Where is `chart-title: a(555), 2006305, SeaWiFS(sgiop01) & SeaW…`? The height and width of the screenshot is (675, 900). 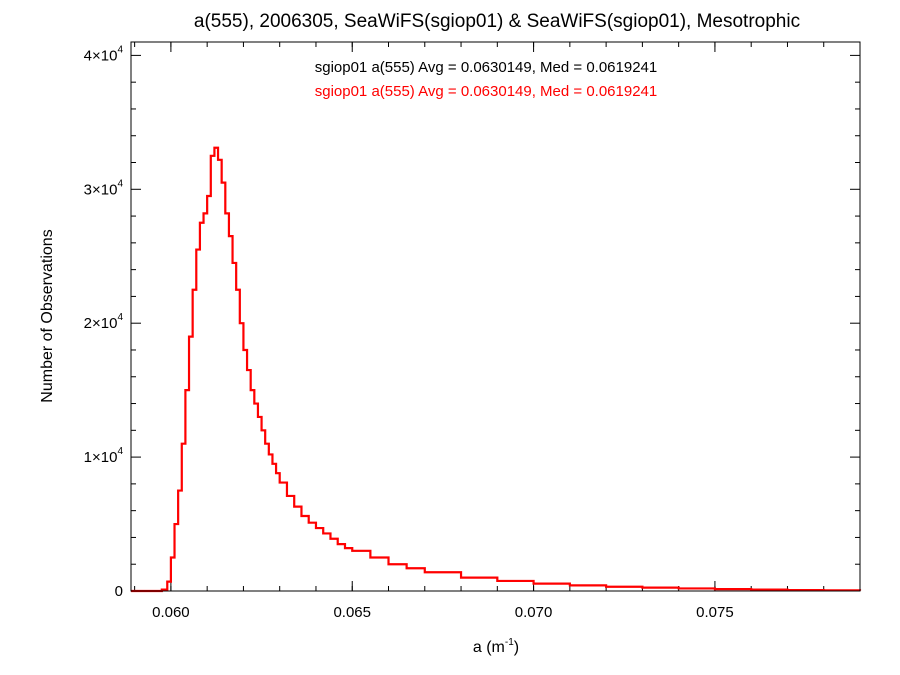
chart-title: a(555), 2006305, SeaWiFS(sgiop01) & SeaW… is located at coordinates (497, 21).